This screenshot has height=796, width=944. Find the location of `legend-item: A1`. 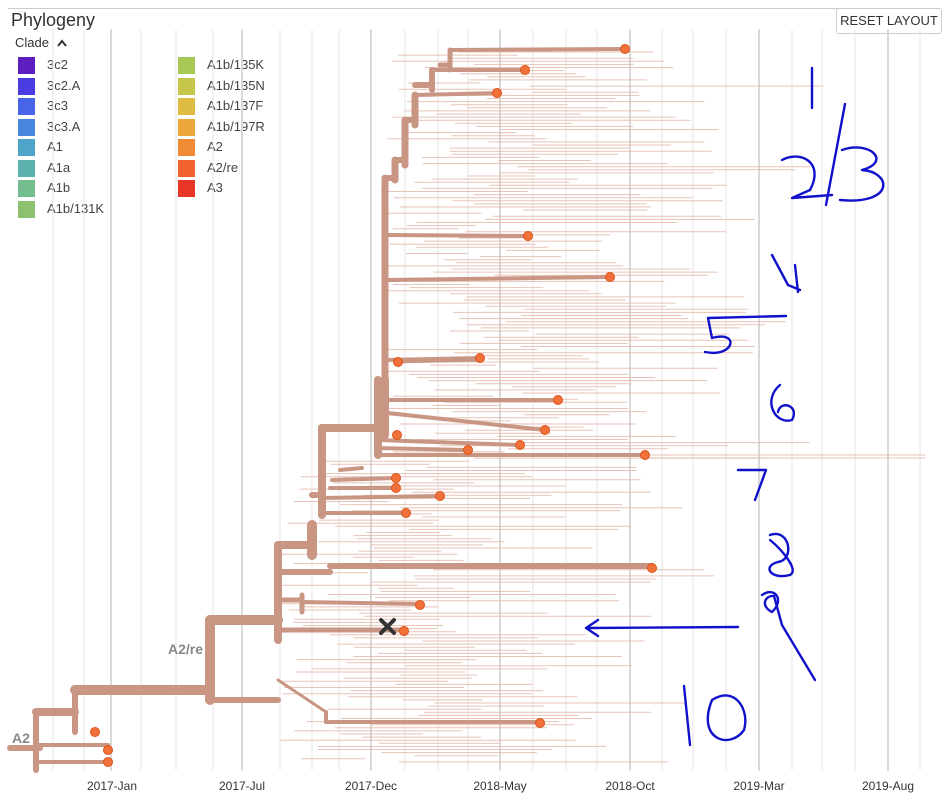

legend-item: A1 is located at coordinates (93, 147).